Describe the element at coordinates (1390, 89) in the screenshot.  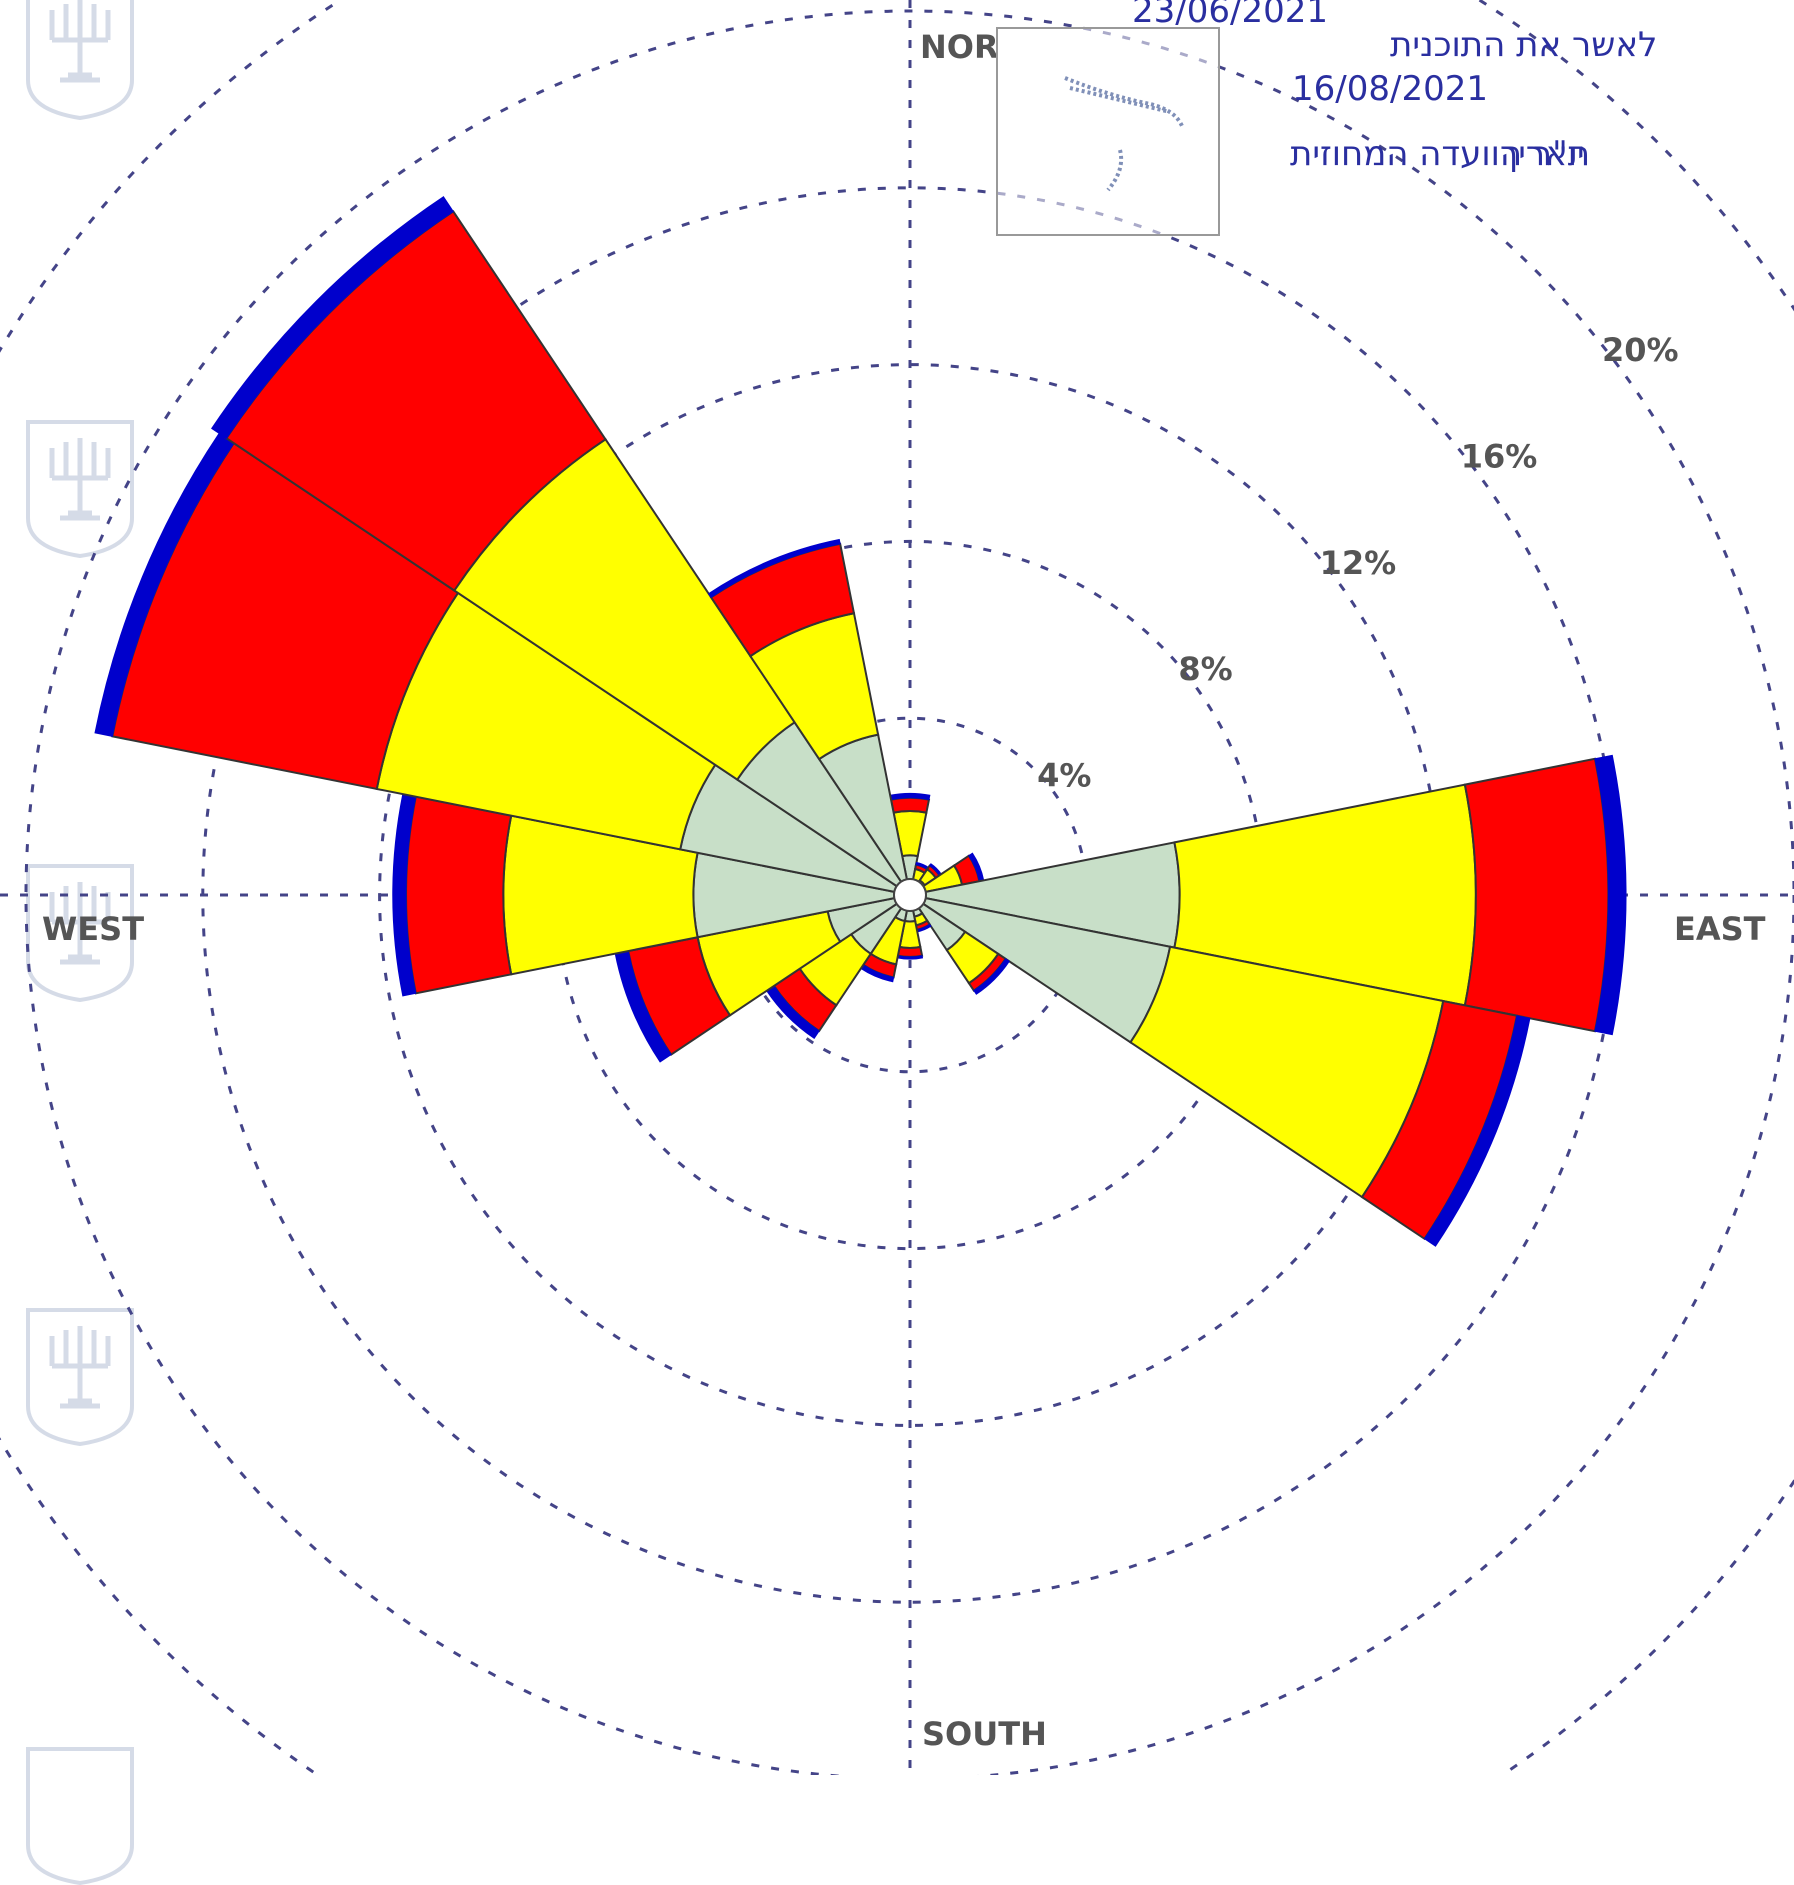
I see `stamp-date: 16/08/2021` at that location.